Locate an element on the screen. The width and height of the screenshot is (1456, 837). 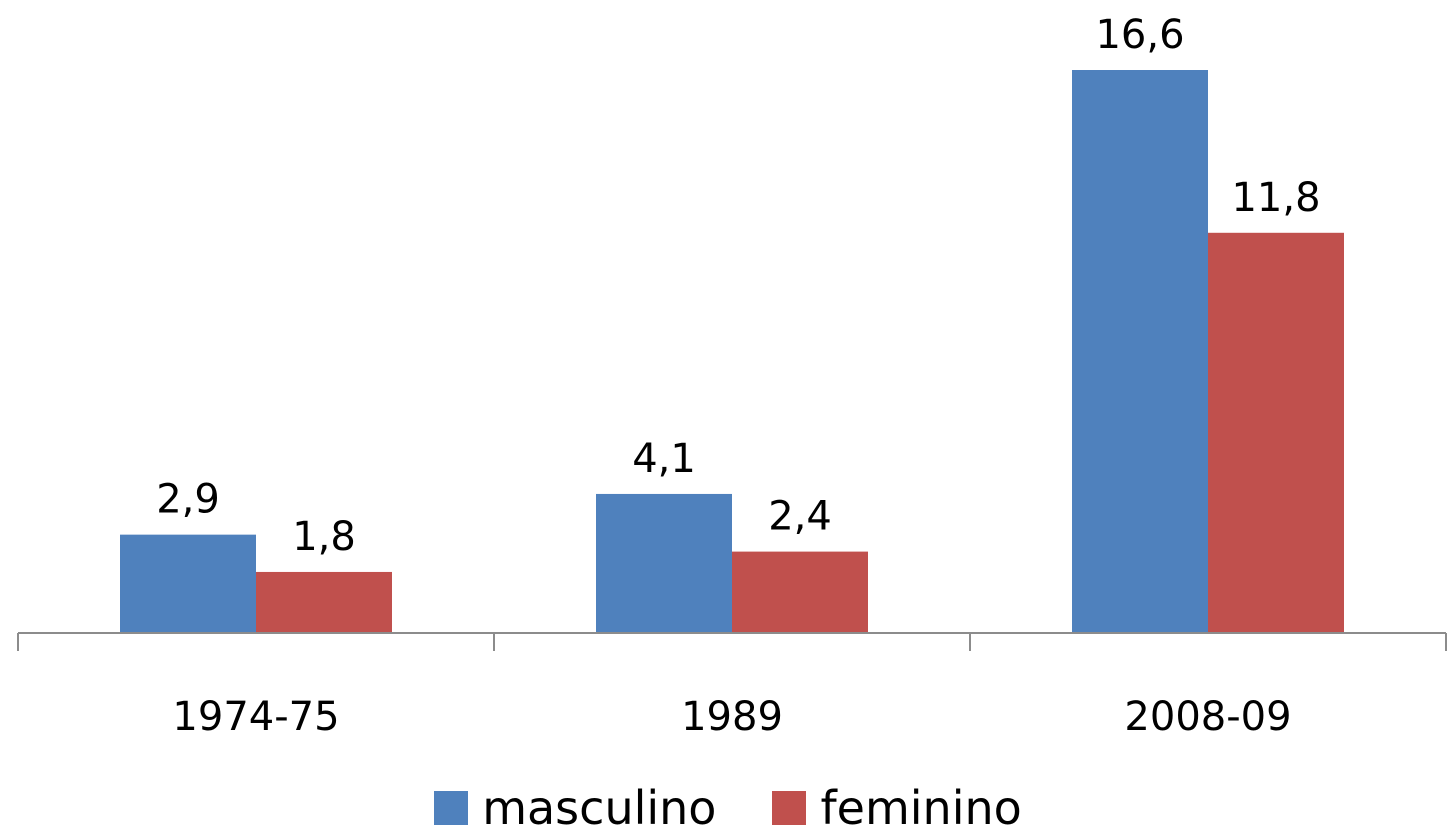
bar-masculino-1989 is located at coordinates (664, 563).